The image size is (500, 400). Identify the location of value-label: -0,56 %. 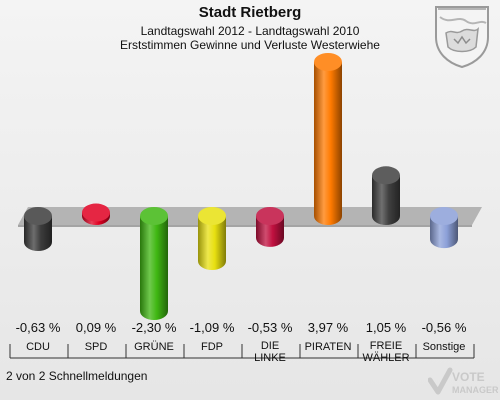
(444, 327).